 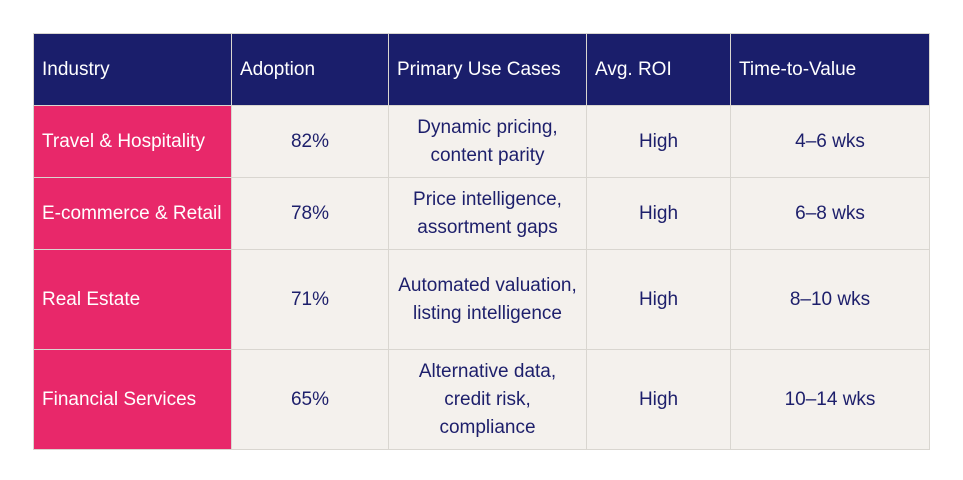 I want to click on header-industry: Industry, so click(x=132, y=69).